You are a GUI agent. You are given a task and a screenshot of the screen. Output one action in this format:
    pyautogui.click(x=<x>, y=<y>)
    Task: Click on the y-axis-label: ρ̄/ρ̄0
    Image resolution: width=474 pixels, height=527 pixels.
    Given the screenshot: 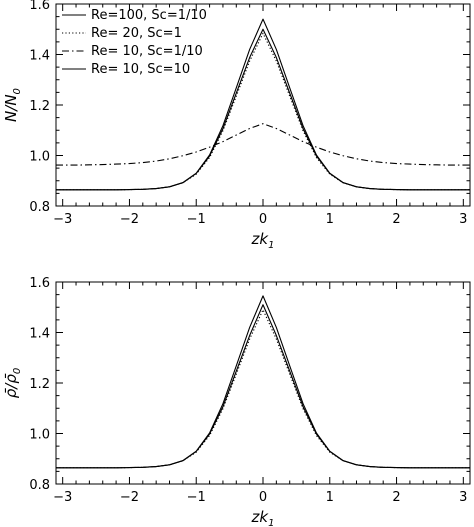 What is the action you would take?
    pyautogui.click(x=12, y=383)
    